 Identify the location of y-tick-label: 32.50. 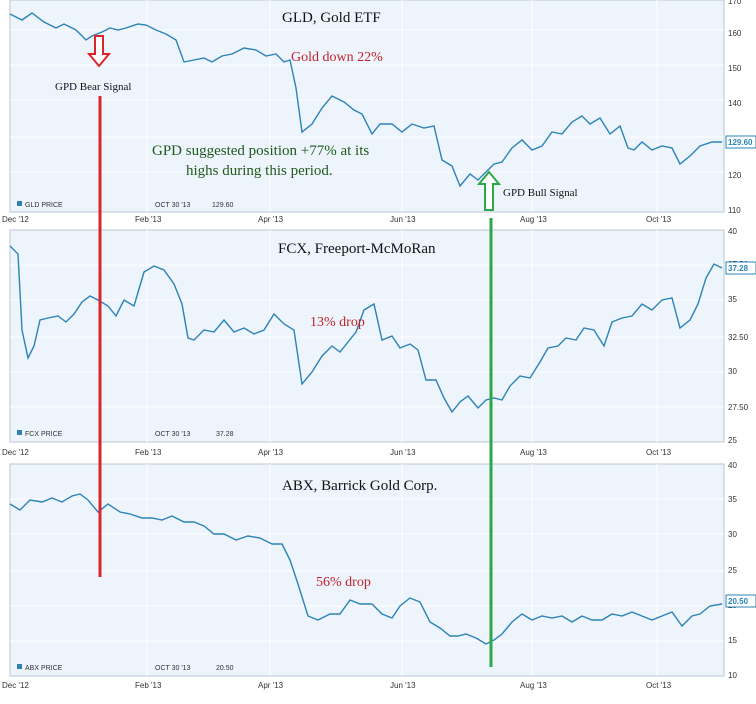
(738, 337).